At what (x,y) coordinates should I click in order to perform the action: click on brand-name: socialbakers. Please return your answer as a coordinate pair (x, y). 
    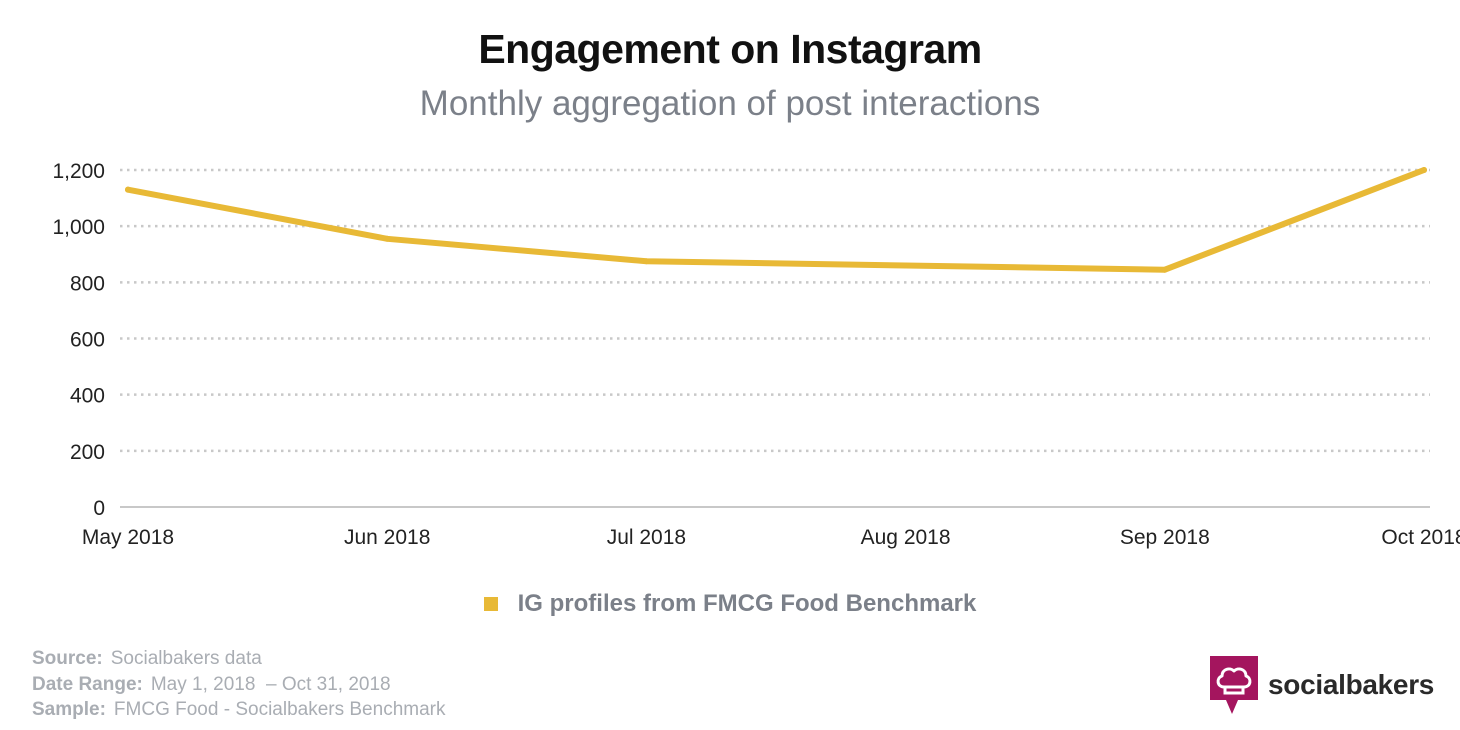
    Looking at the image, I should click on (1351, 684).